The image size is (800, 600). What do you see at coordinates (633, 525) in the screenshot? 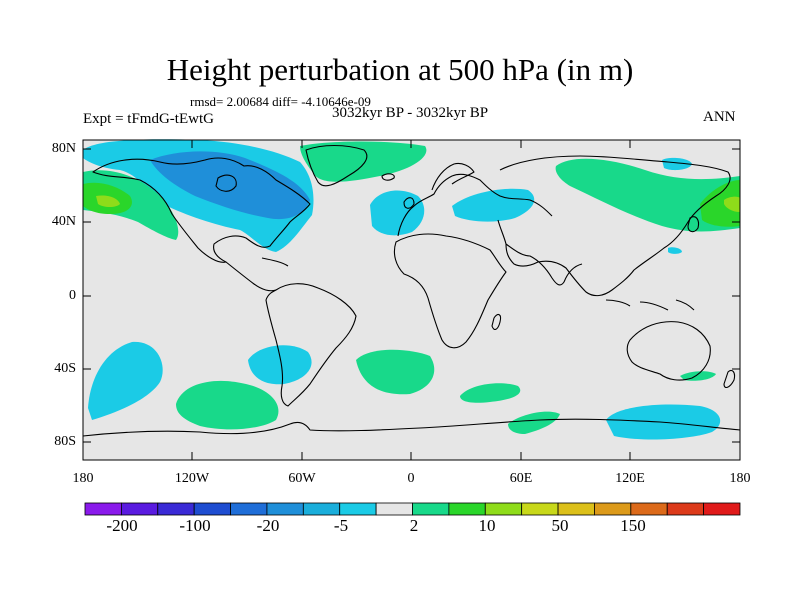
I see `colorbar-label: 150` at bounding box center [633, 525].